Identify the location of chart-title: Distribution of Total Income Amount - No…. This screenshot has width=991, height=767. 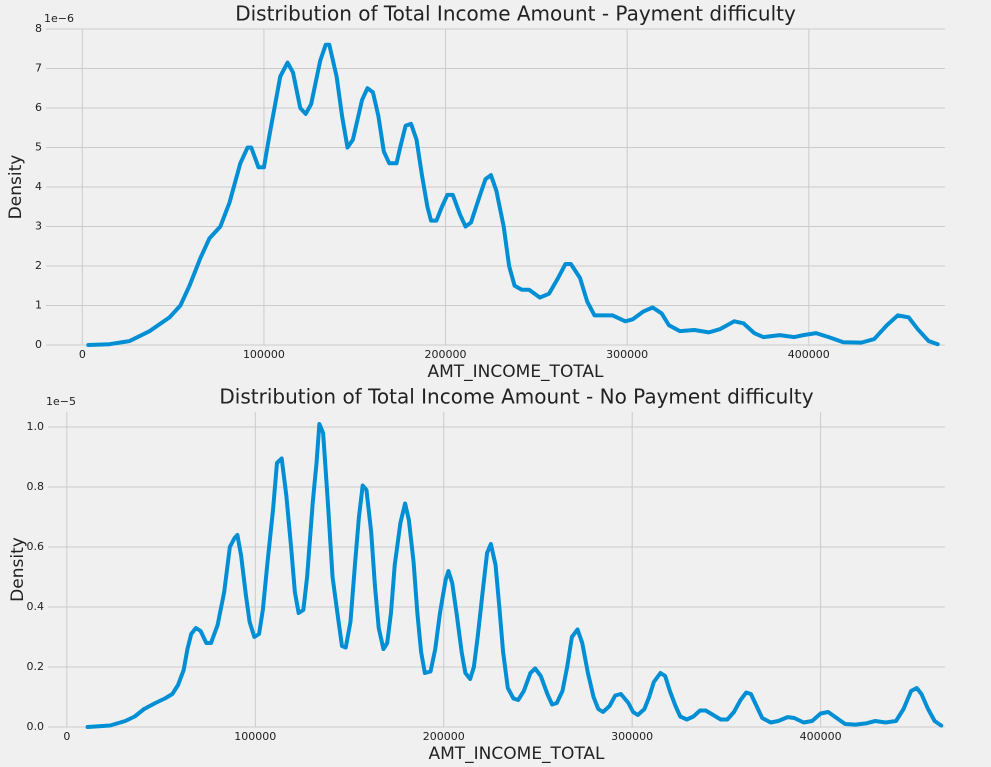
(516, 397).